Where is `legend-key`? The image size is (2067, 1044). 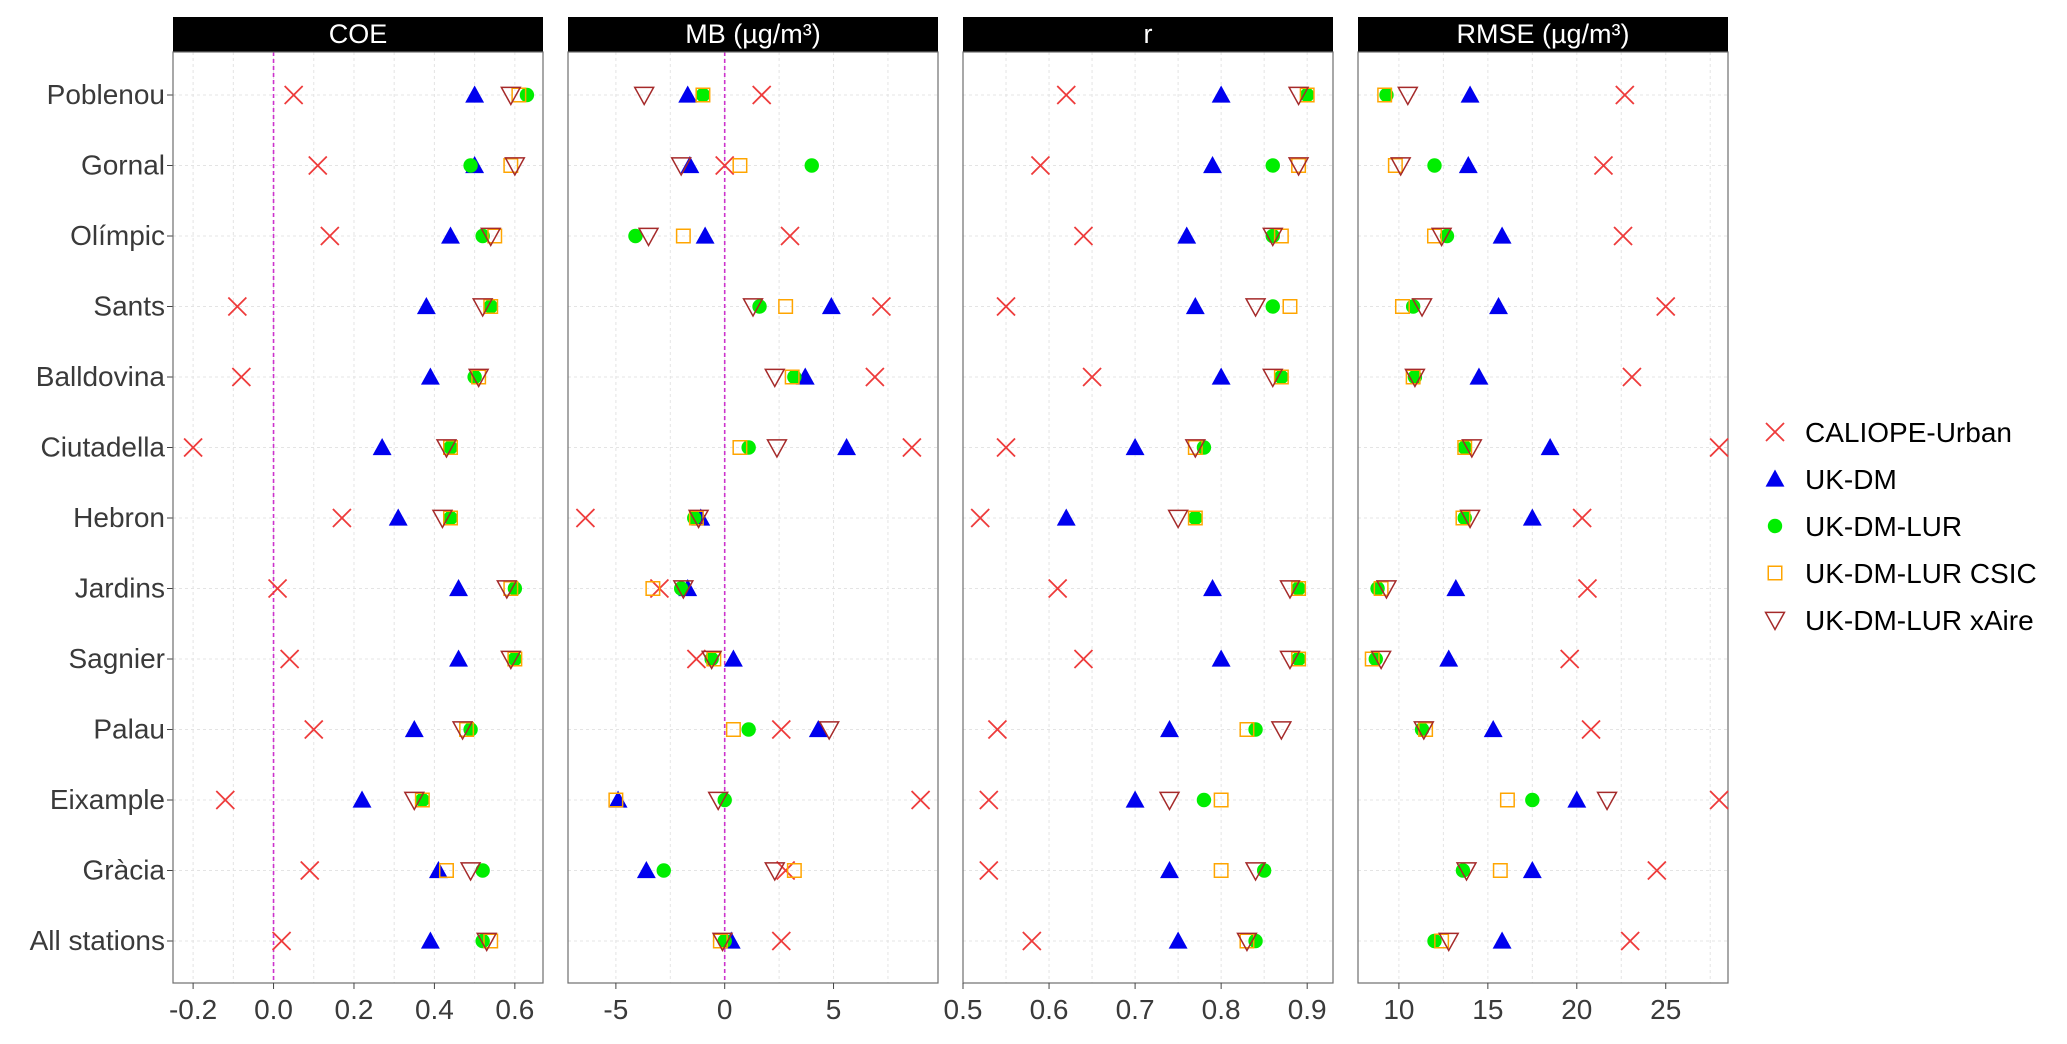
legend-key is located at coordinates (1775, 478).